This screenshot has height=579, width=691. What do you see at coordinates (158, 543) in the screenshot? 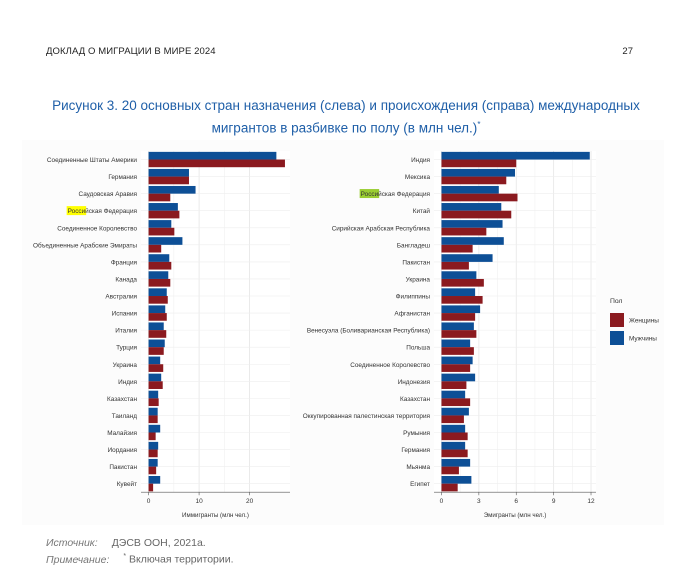
I see `source-text: ДЭСВ ООН, 2021a.` at bounding box center [158, 543].